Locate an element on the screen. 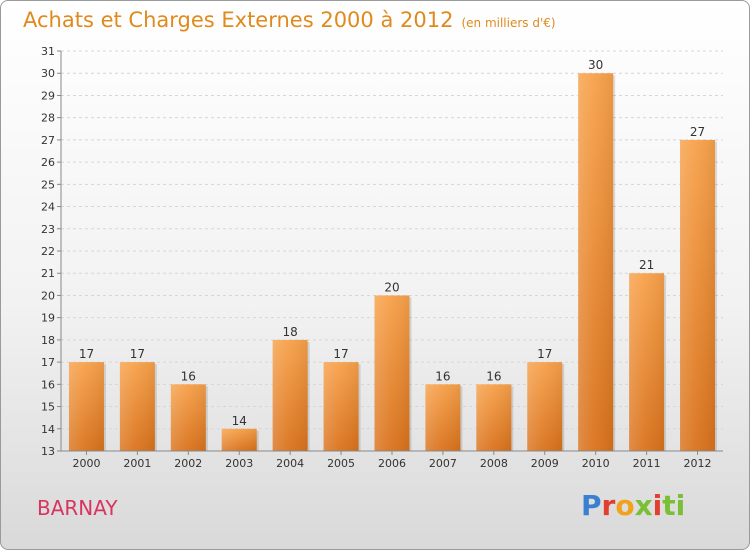 Image resolution: width=750 pixels, height=550 pixels. y-tick-label: 18 is located at coordinates (48, 340).